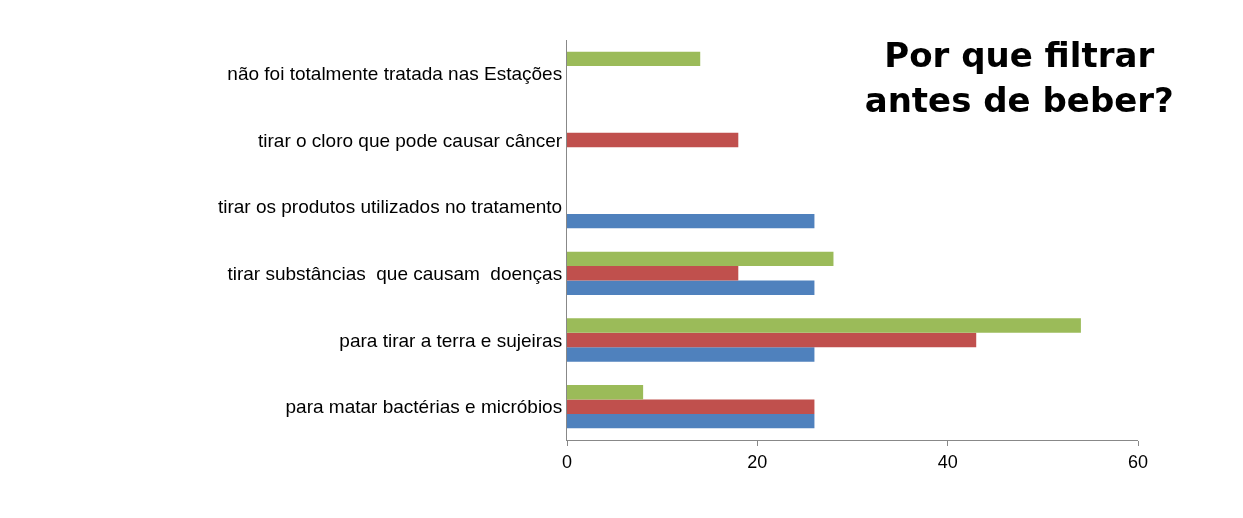 This screenshot has width=1243, height=518. Describe the element at coordinates (395, 73) in the screenshot. I see `y-tick-label: não foi totalmente tratada nas Estações` at that location.